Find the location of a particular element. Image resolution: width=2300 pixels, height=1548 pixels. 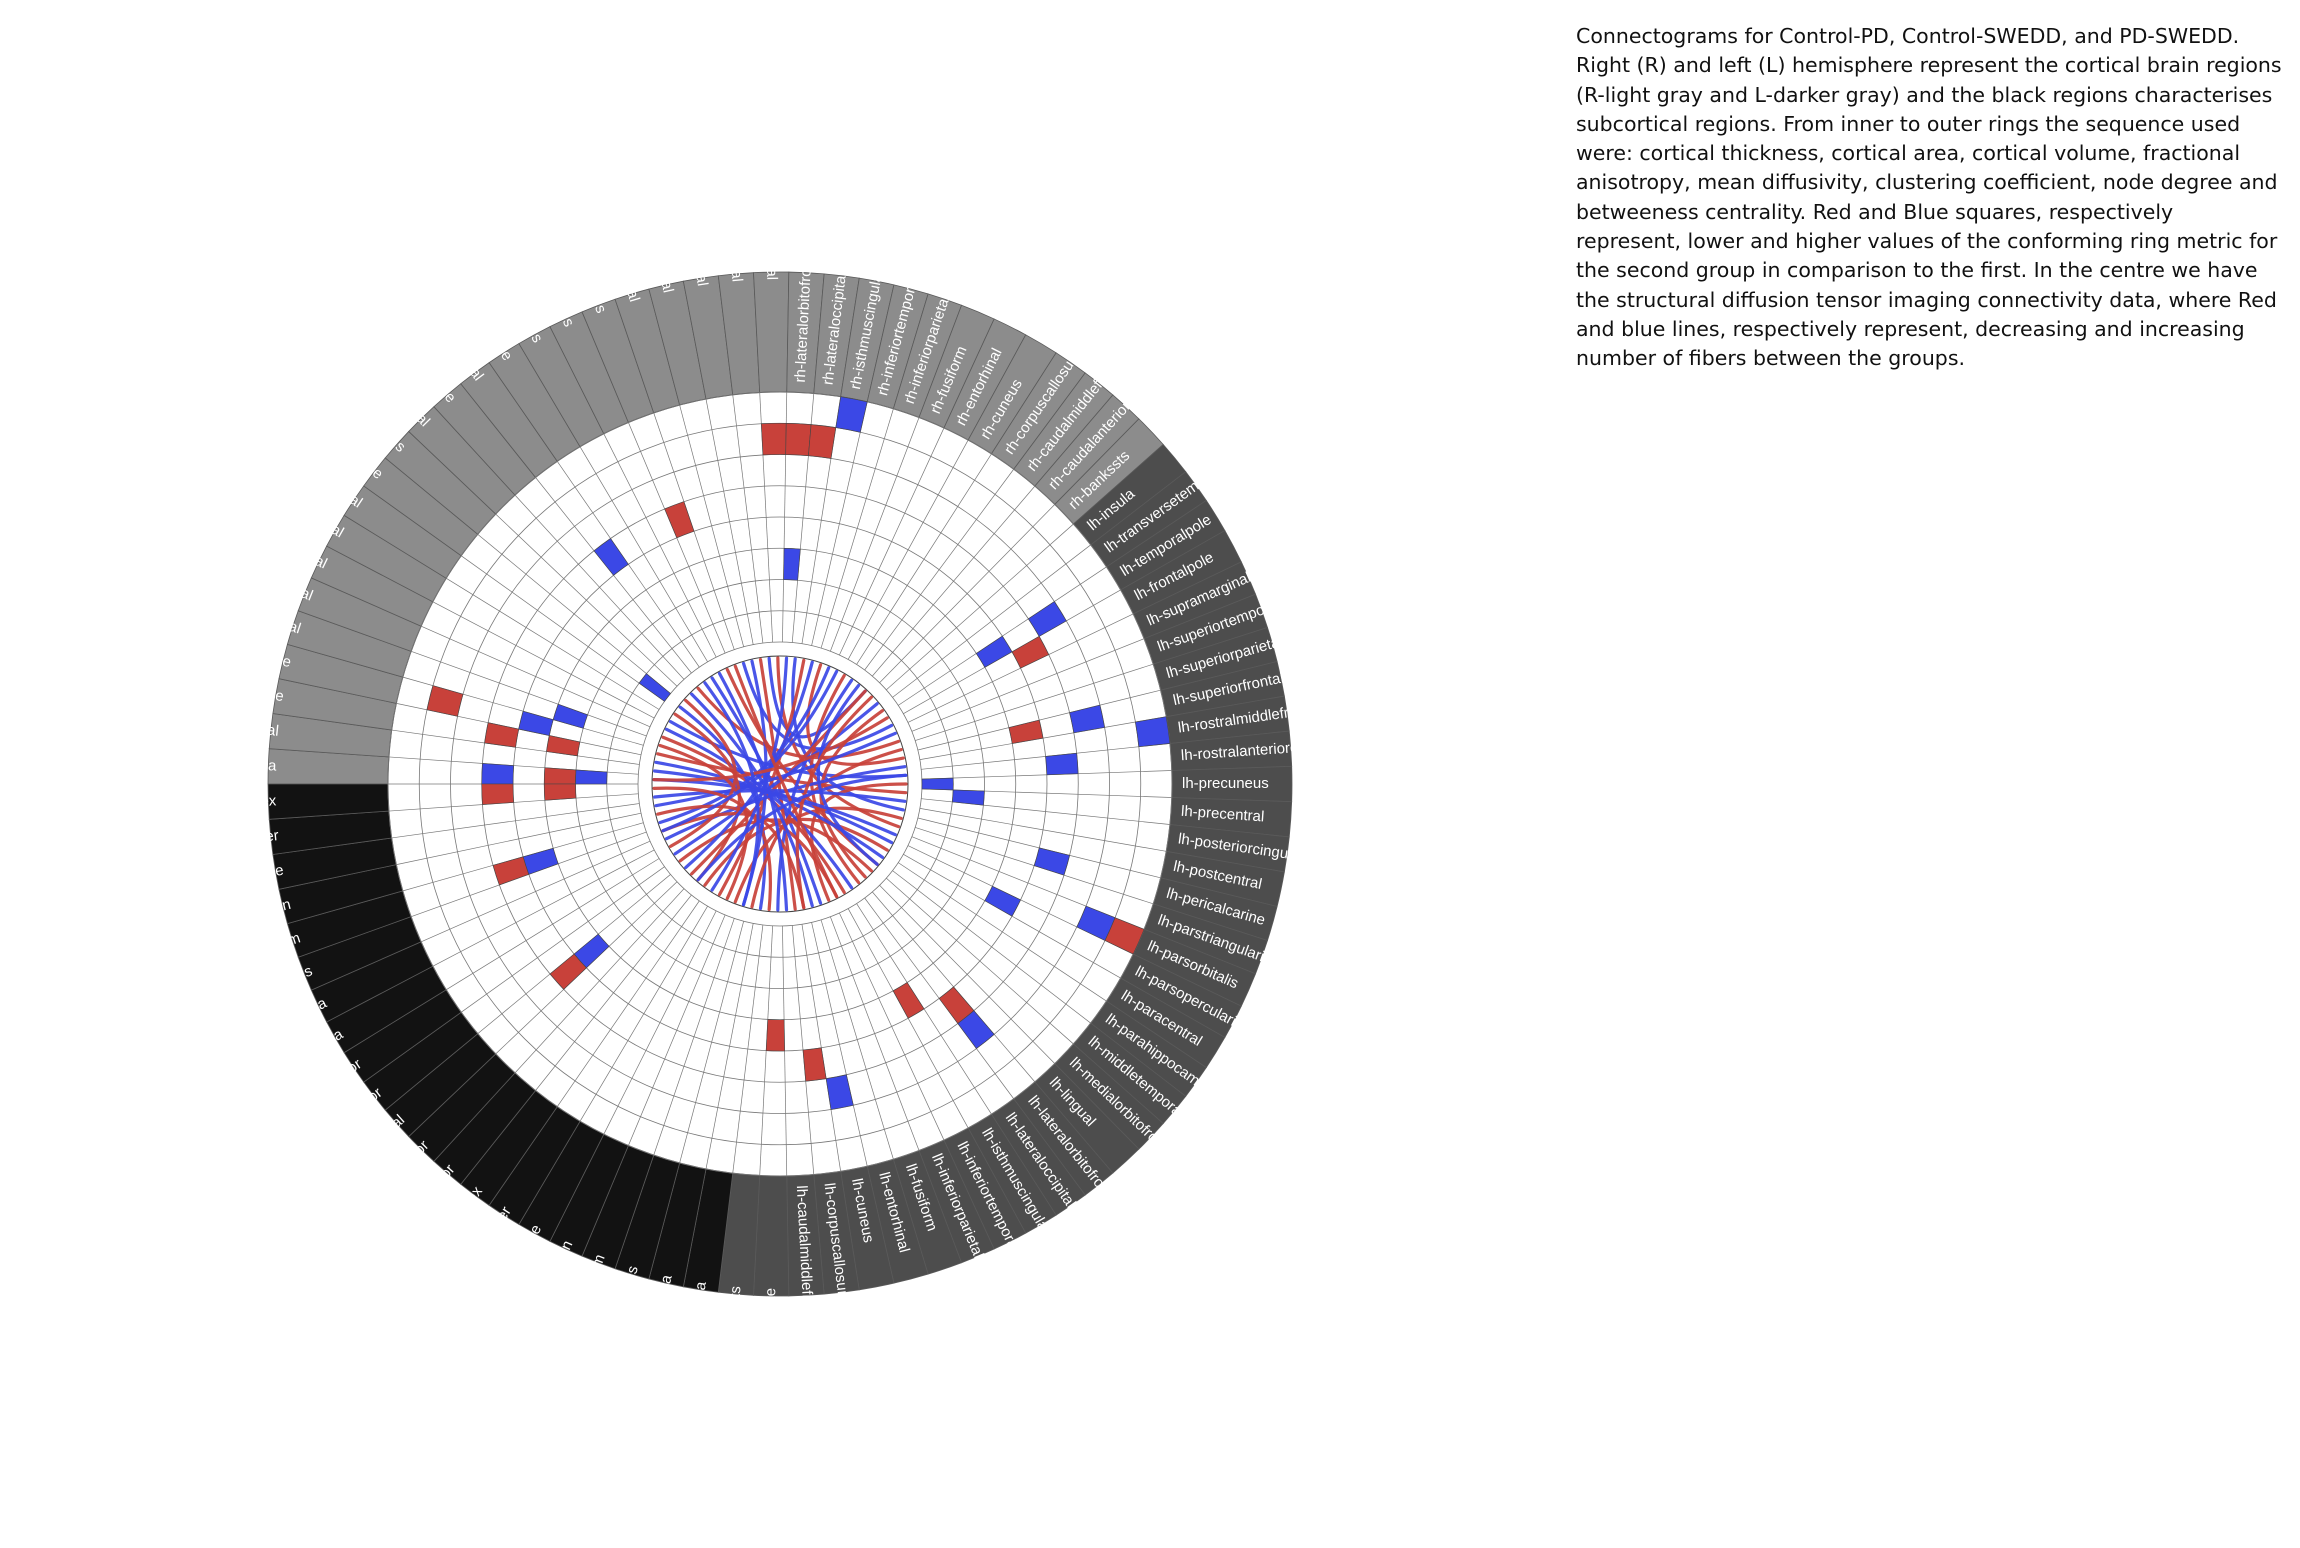

segment-label: R-Putamen is located at coordinates (254, 913).